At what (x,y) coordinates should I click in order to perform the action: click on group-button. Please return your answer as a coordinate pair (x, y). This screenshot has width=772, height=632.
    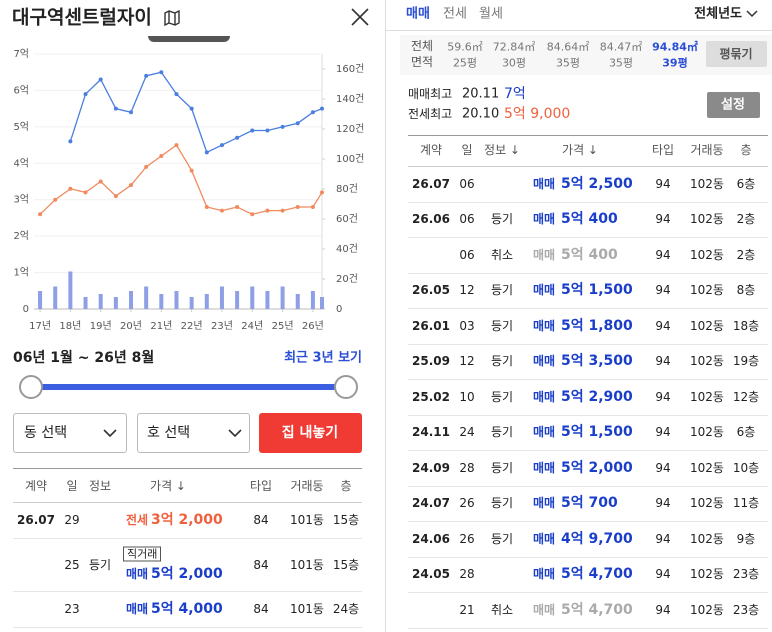
    Looking at the image, I should click on (736, 54).